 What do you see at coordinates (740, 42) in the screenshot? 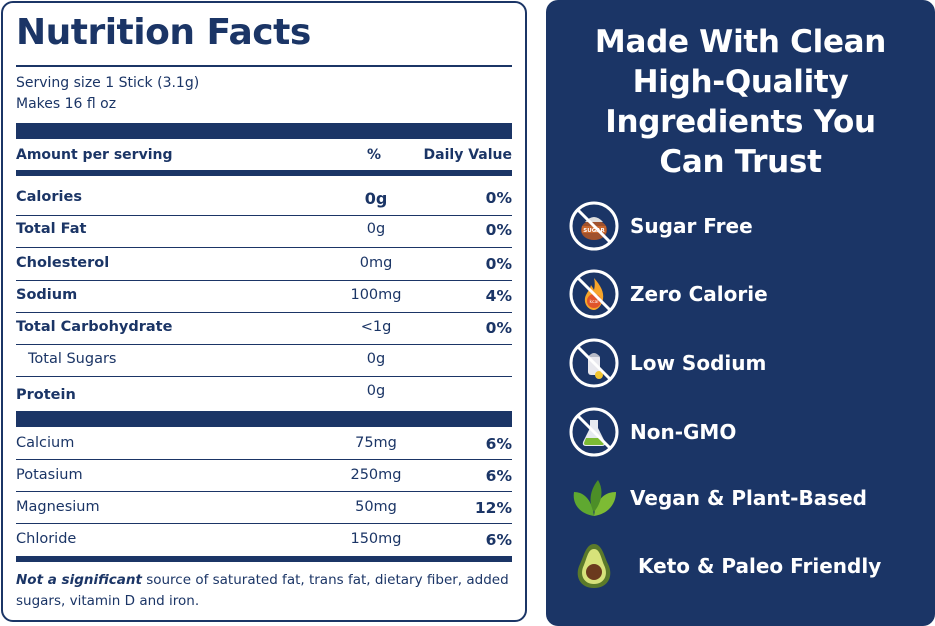
I see `features-title-line: Made With Clean` at bounding box center [740, 42].